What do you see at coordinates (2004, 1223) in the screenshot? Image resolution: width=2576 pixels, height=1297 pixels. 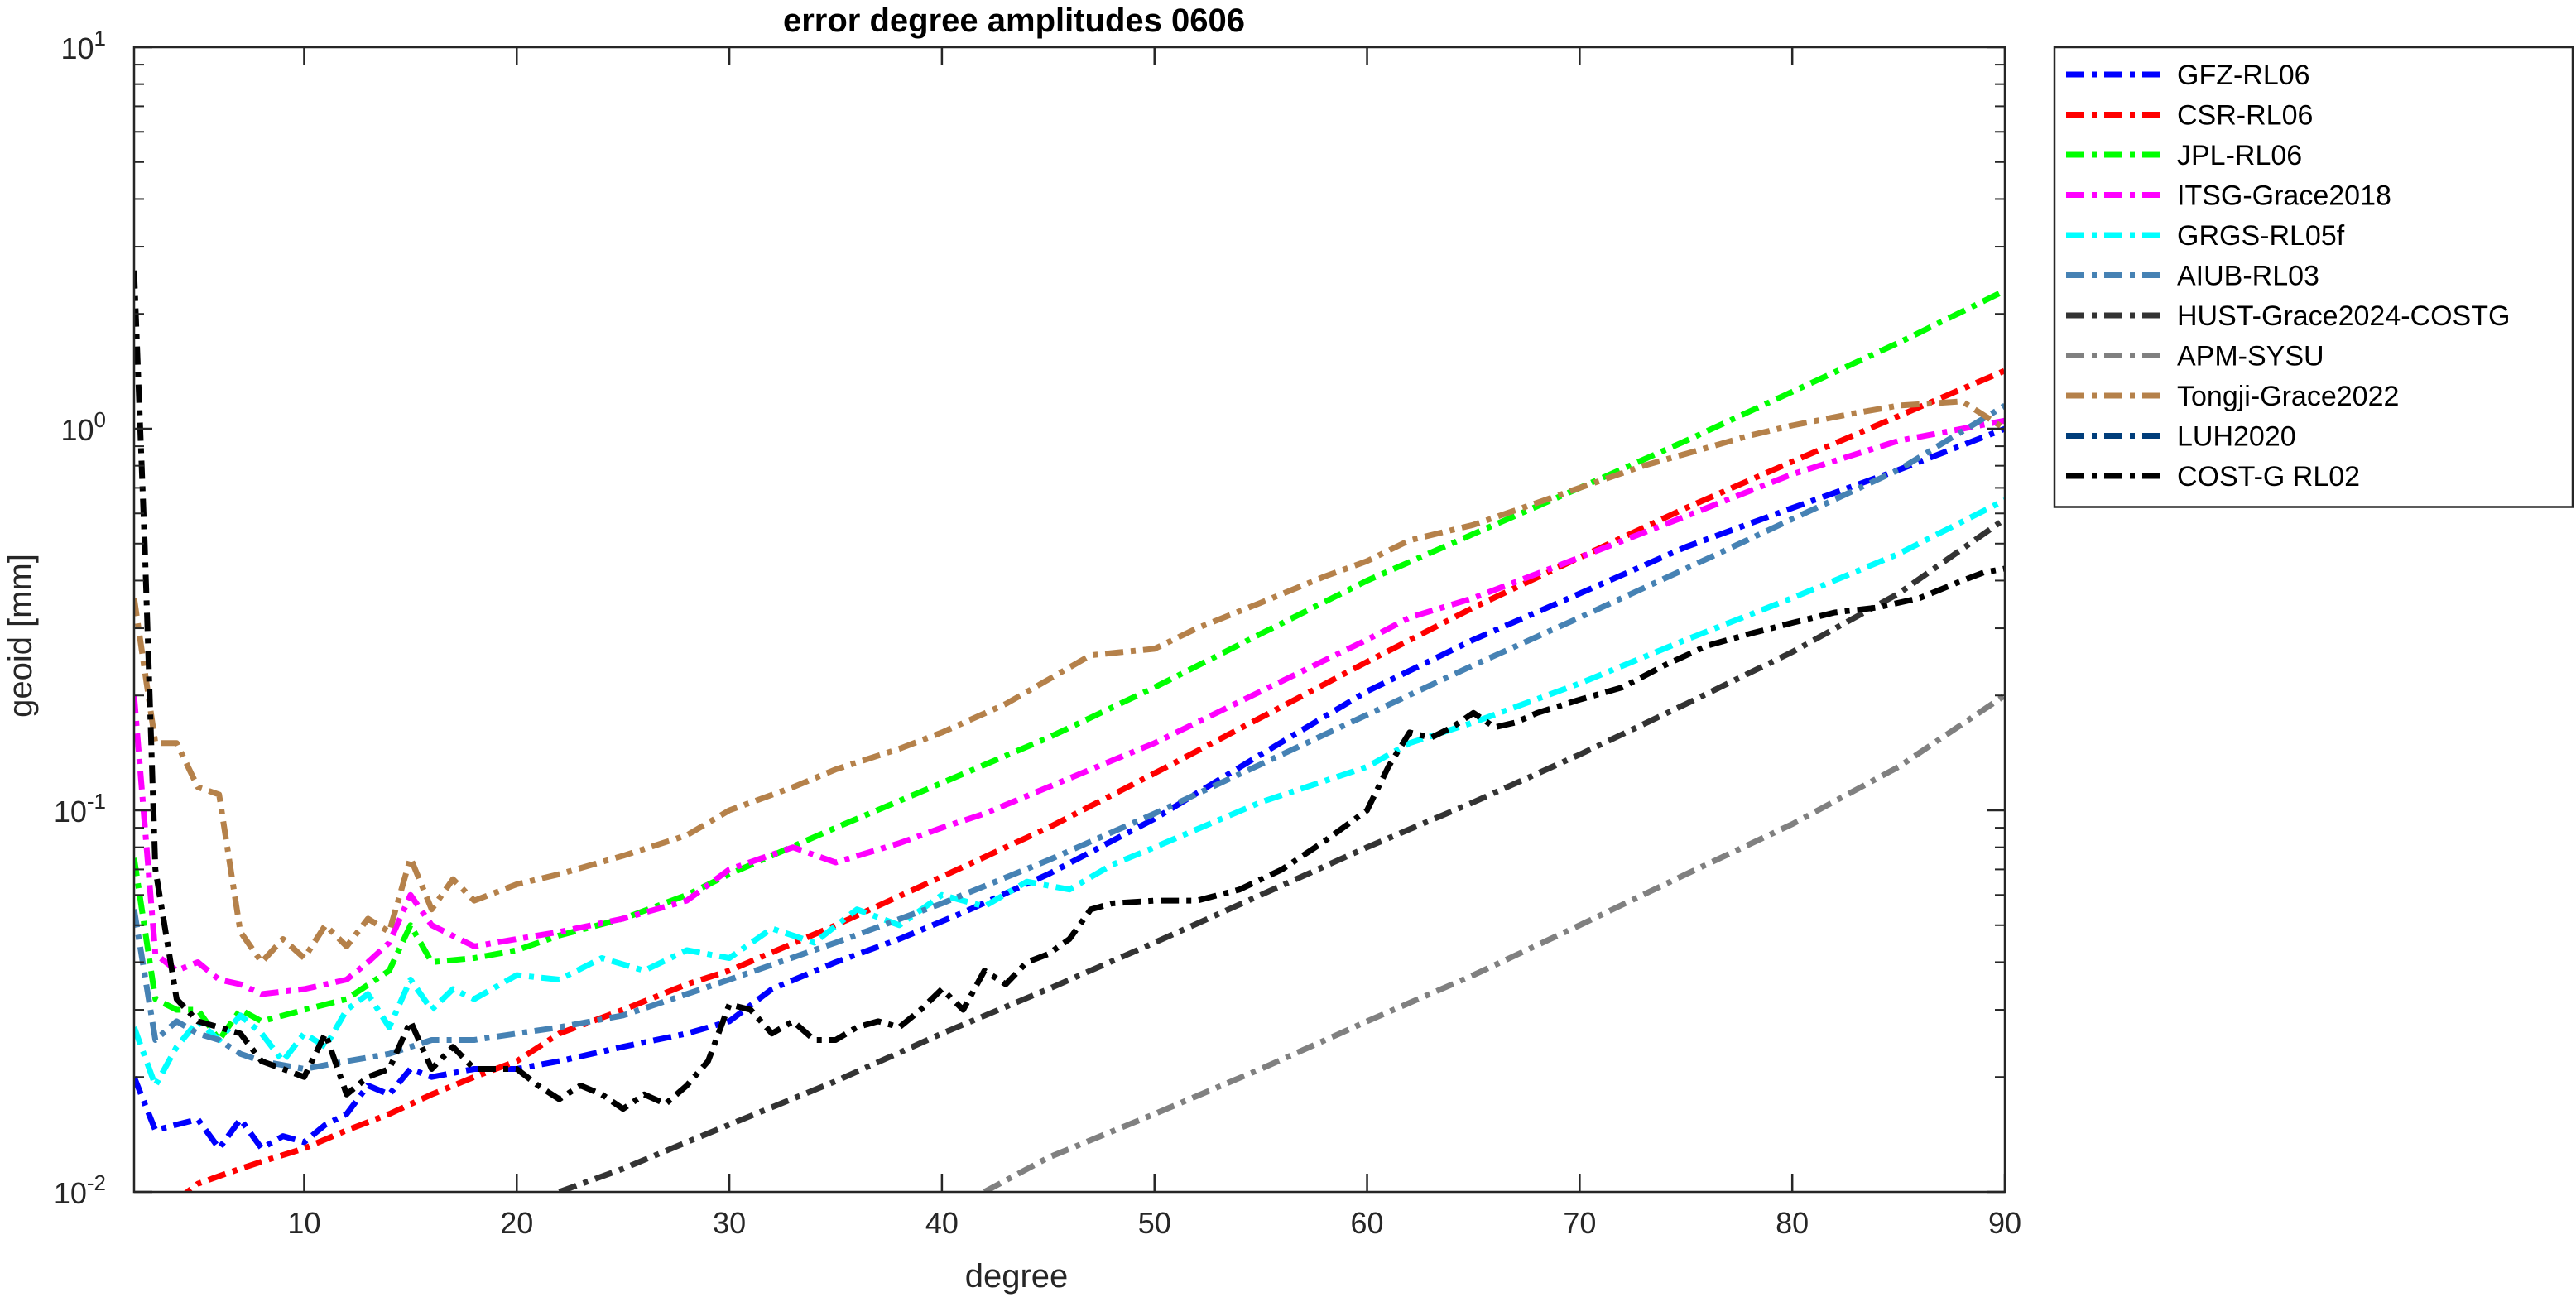 I see `x-tick-label: 90` at bounding box center [2004, 1223].